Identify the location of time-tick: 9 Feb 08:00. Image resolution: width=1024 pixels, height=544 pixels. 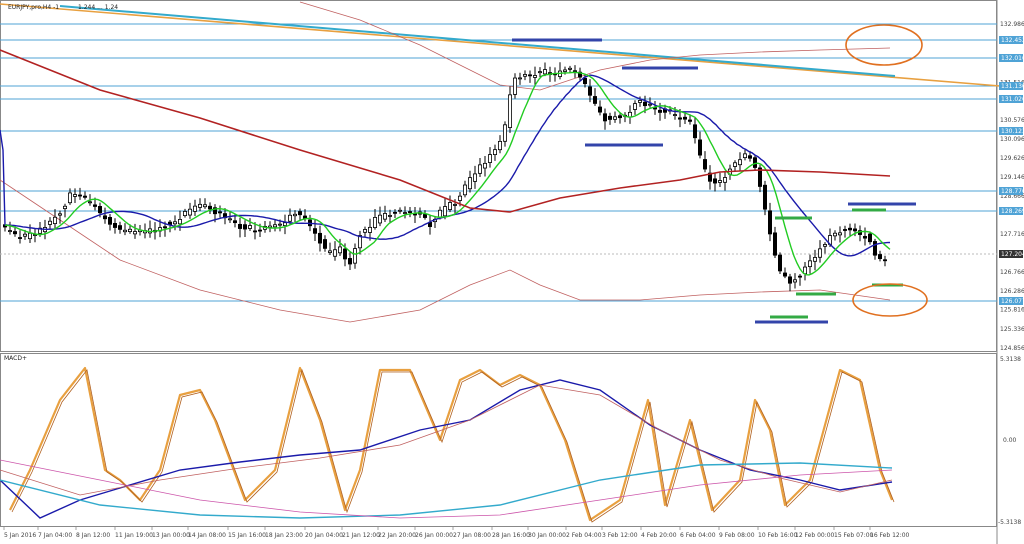
(737, 535).